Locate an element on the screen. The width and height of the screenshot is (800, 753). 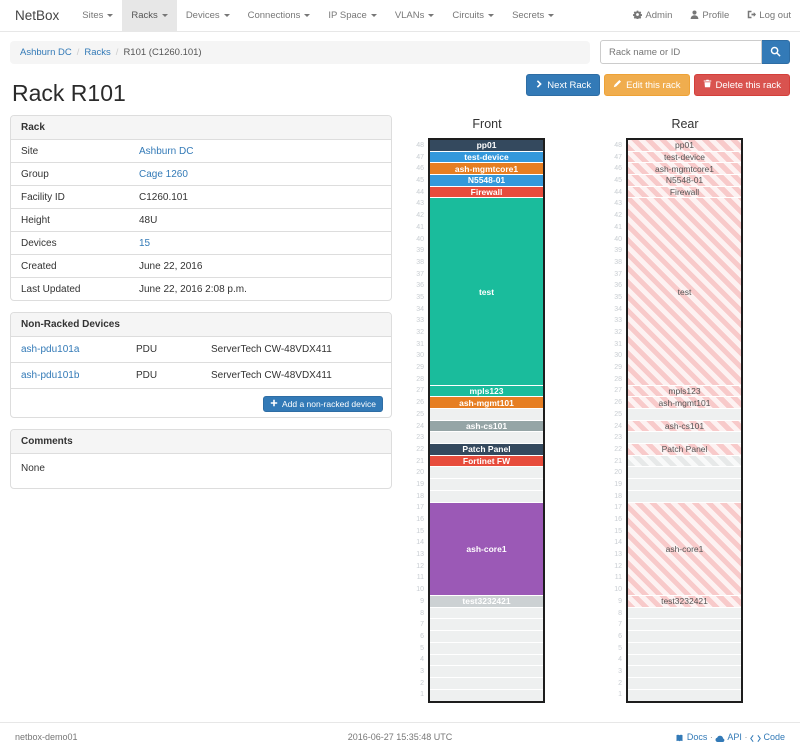
nav-profile-label: Profile is located at coordinates (716, 15).